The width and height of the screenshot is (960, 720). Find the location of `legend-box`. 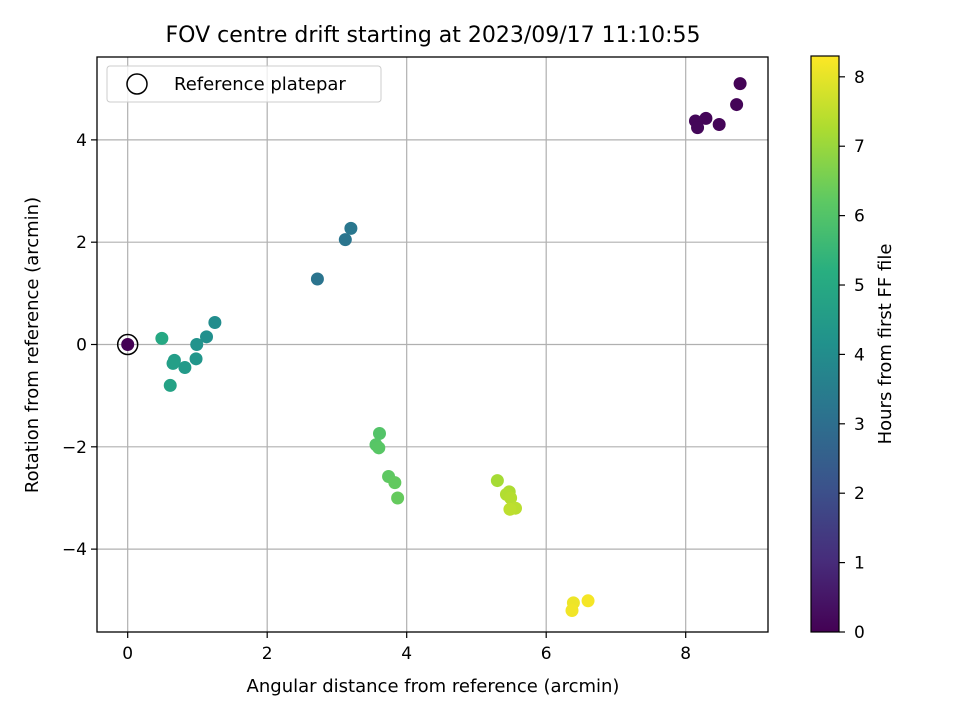

legend-box is located at coordinates (244, 84).